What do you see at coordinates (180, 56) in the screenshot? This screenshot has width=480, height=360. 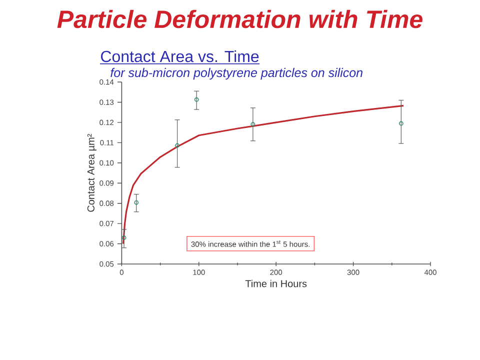 I see `chart-subtitle: Contact Area vs. Time` at bounding box center [180, 56].